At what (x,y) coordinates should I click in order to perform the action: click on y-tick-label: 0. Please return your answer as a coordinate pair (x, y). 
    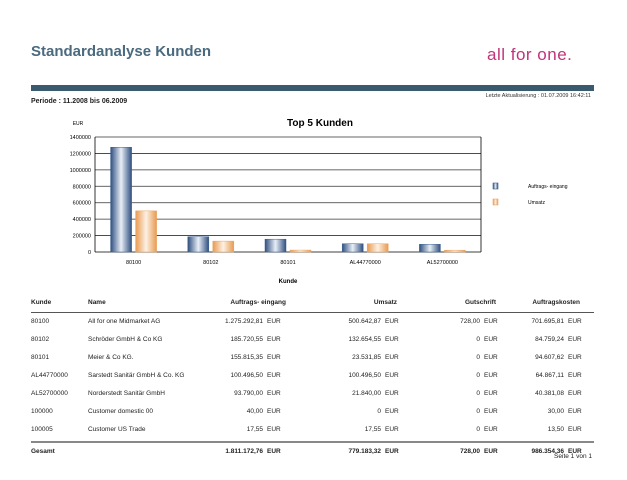
    Looking at the image, I should click on (89, 253).